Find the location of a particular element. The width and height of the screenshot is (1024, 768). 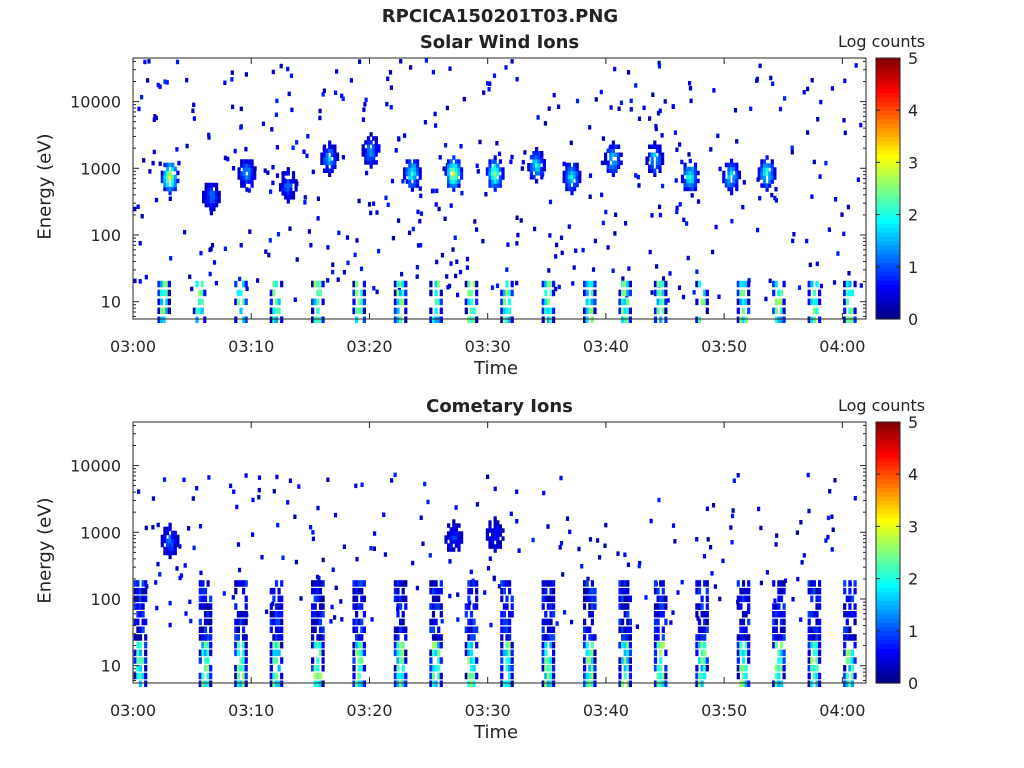

x-tick-label: 03:30 is located at coordinates (488, 710).